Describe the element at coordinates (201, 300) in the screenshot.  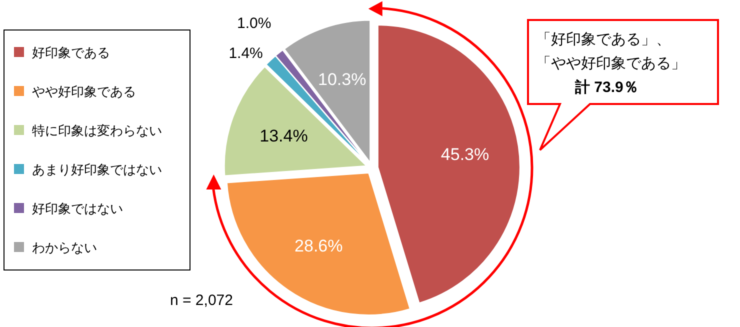
I see `text: n = 2,072` at that location.